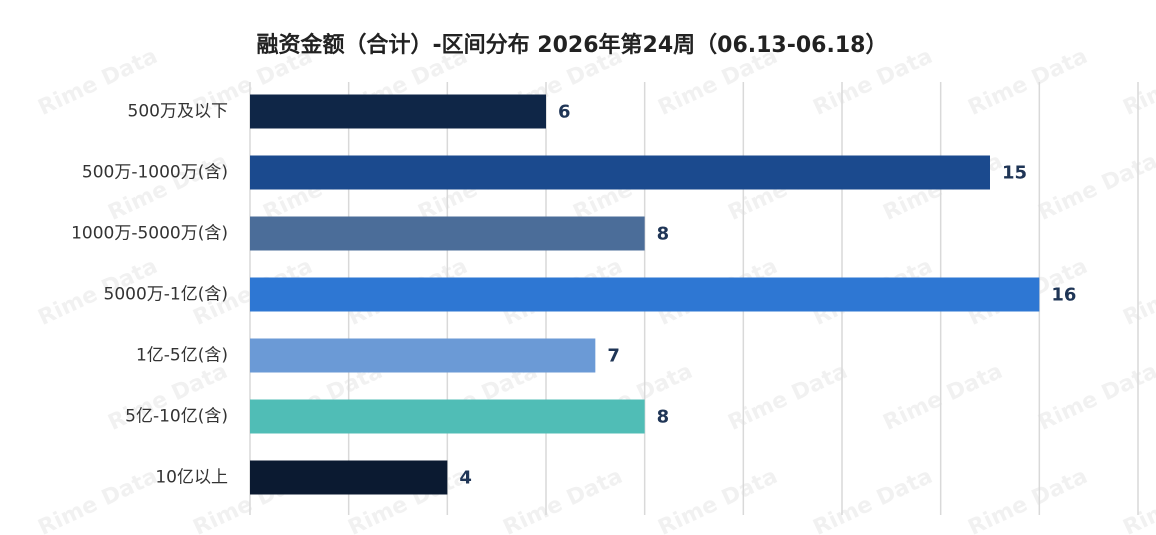  What do you see at coordinates (564, 112) in the screenshot?
I see `value-label: 6` at bounding box center [564, 112].